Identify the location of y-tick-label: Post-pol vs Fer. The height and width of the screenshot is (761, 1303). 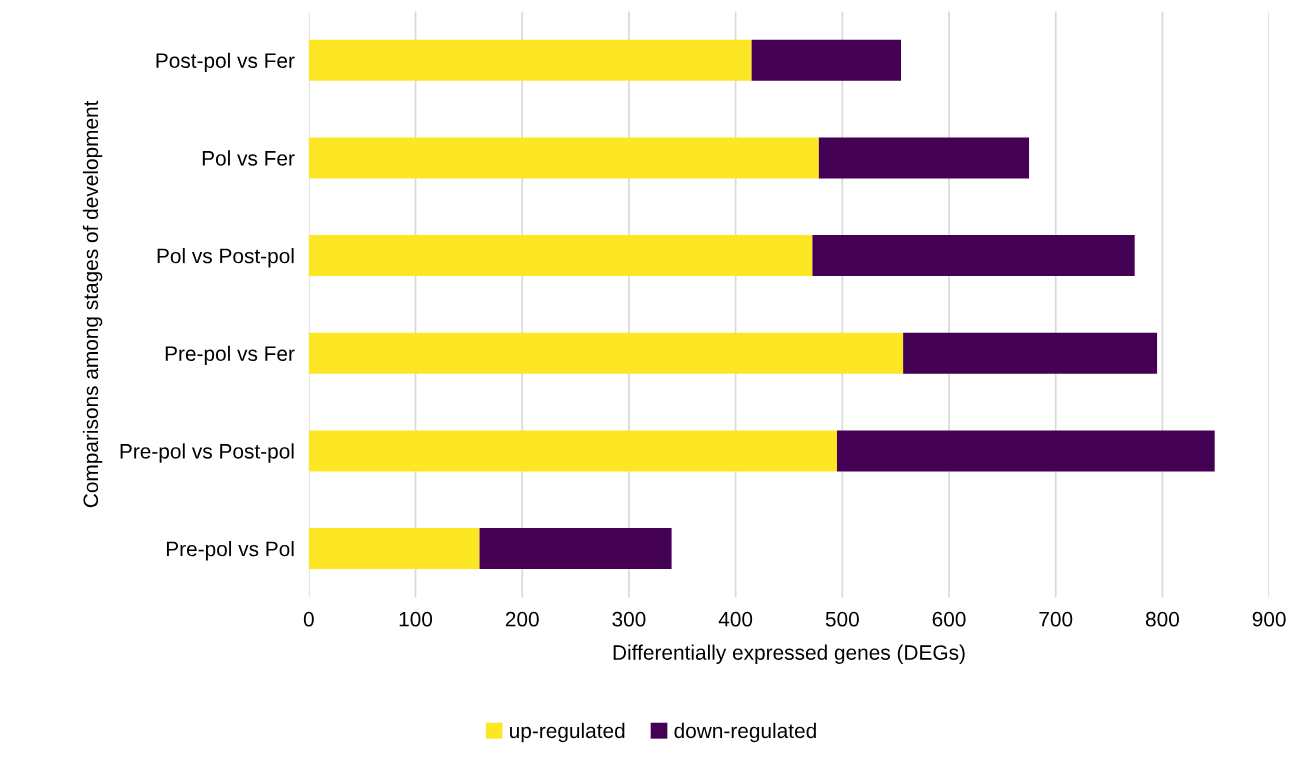
(225, 62).